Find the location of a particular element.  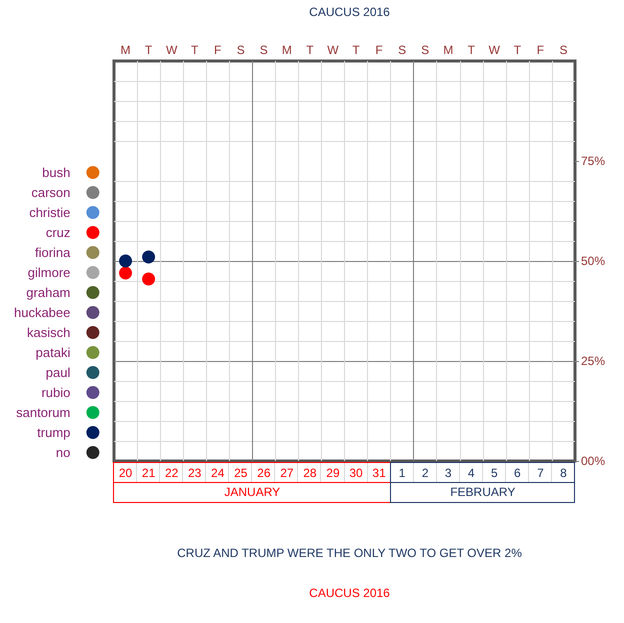

legend-label: graham is located at coordinates (48, 292).